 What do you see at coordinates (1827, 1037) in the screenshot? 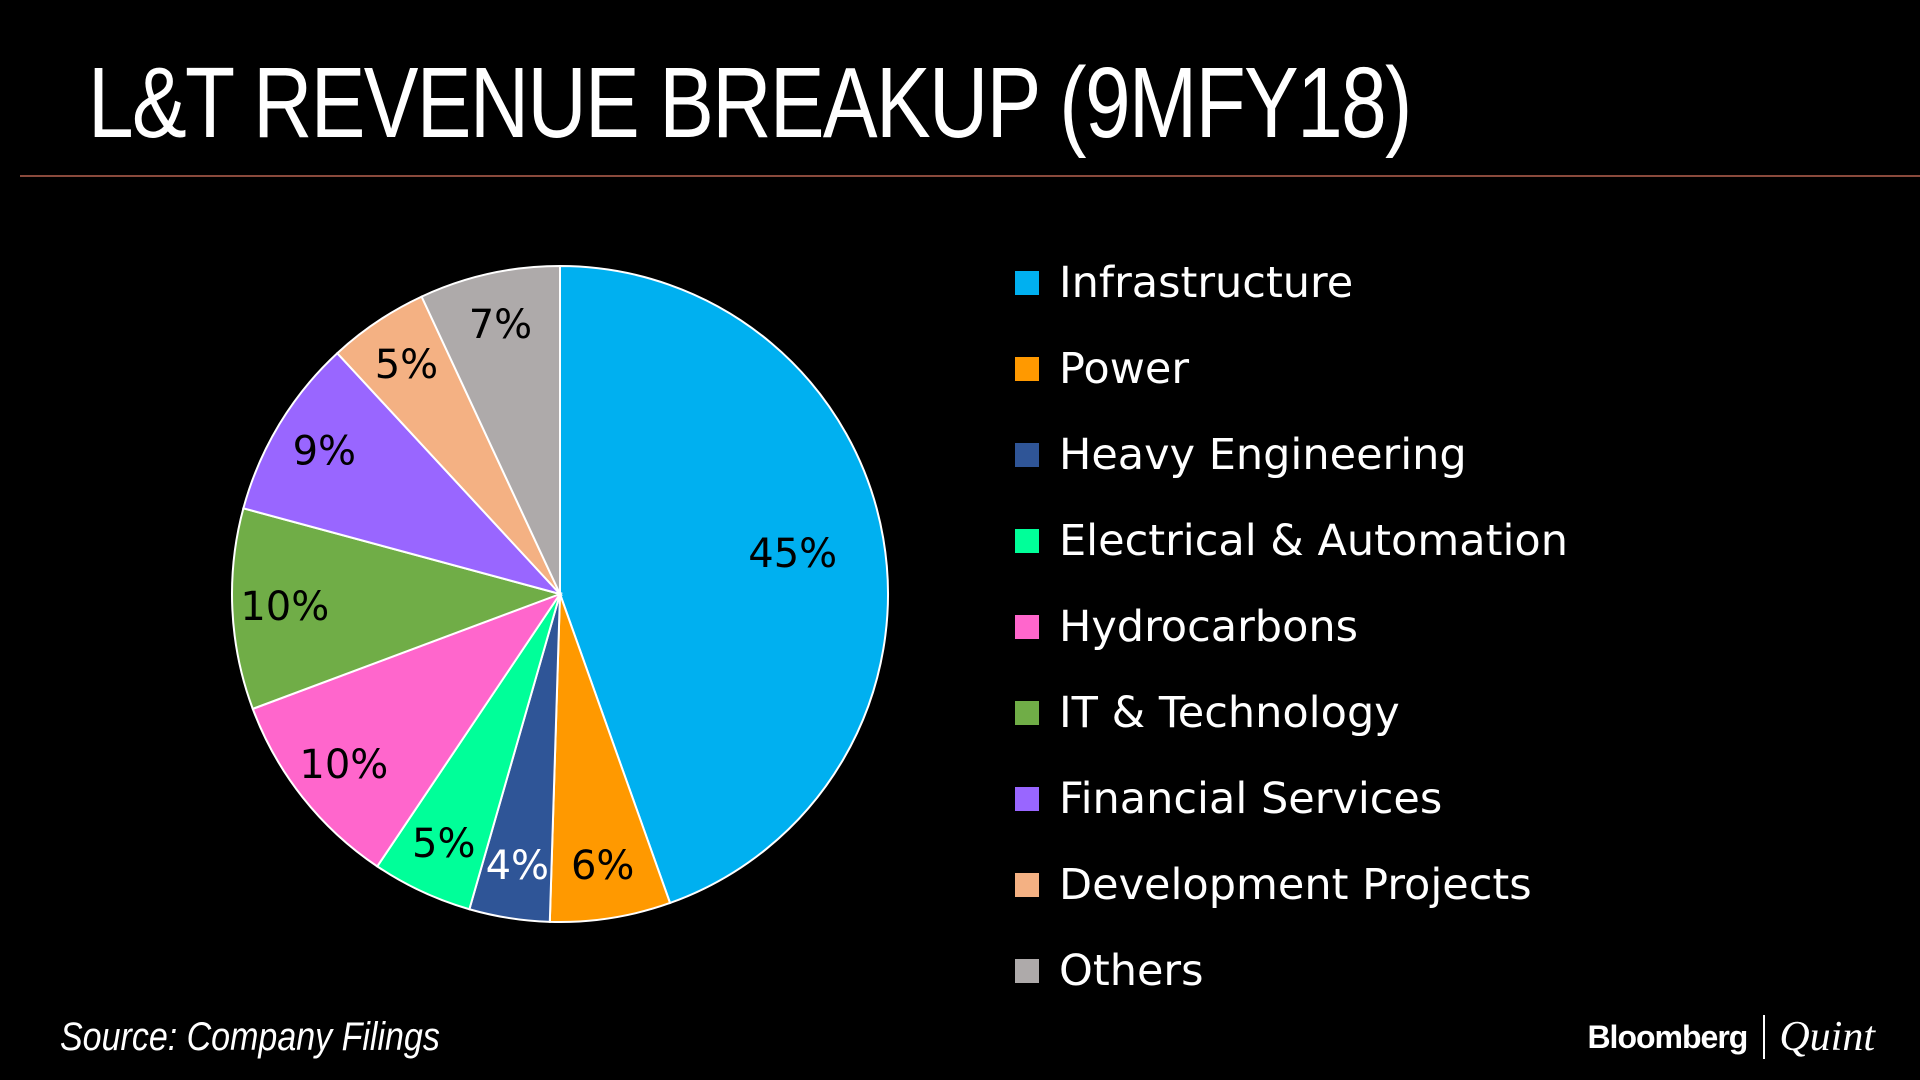
I see `brand-quint: Quint` at bounding box center [1827, 1037].